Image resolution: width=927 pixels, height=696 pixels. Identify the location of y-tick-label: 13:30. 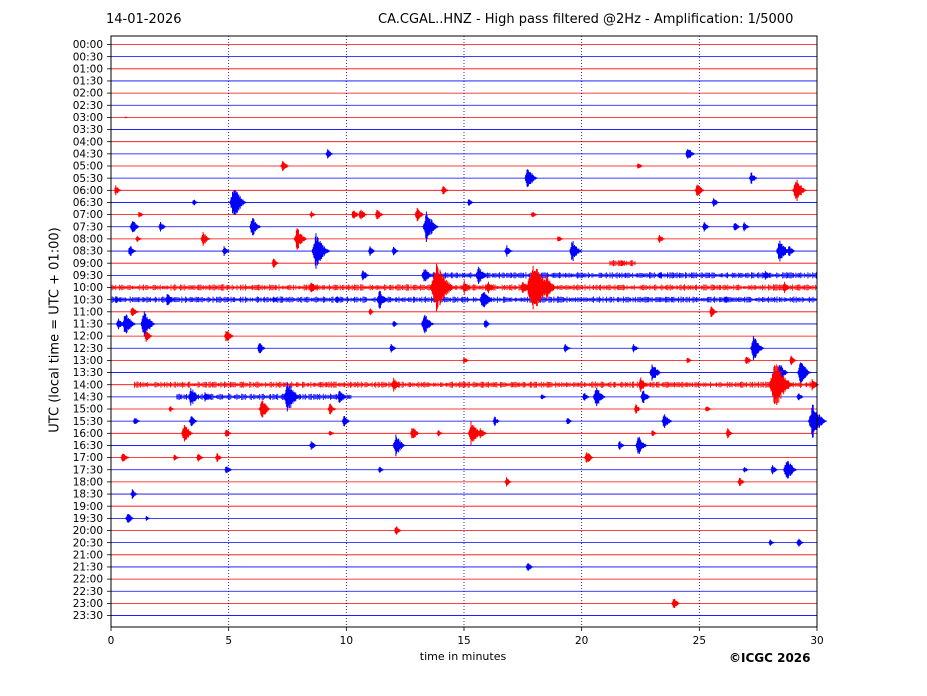
(88, 373).